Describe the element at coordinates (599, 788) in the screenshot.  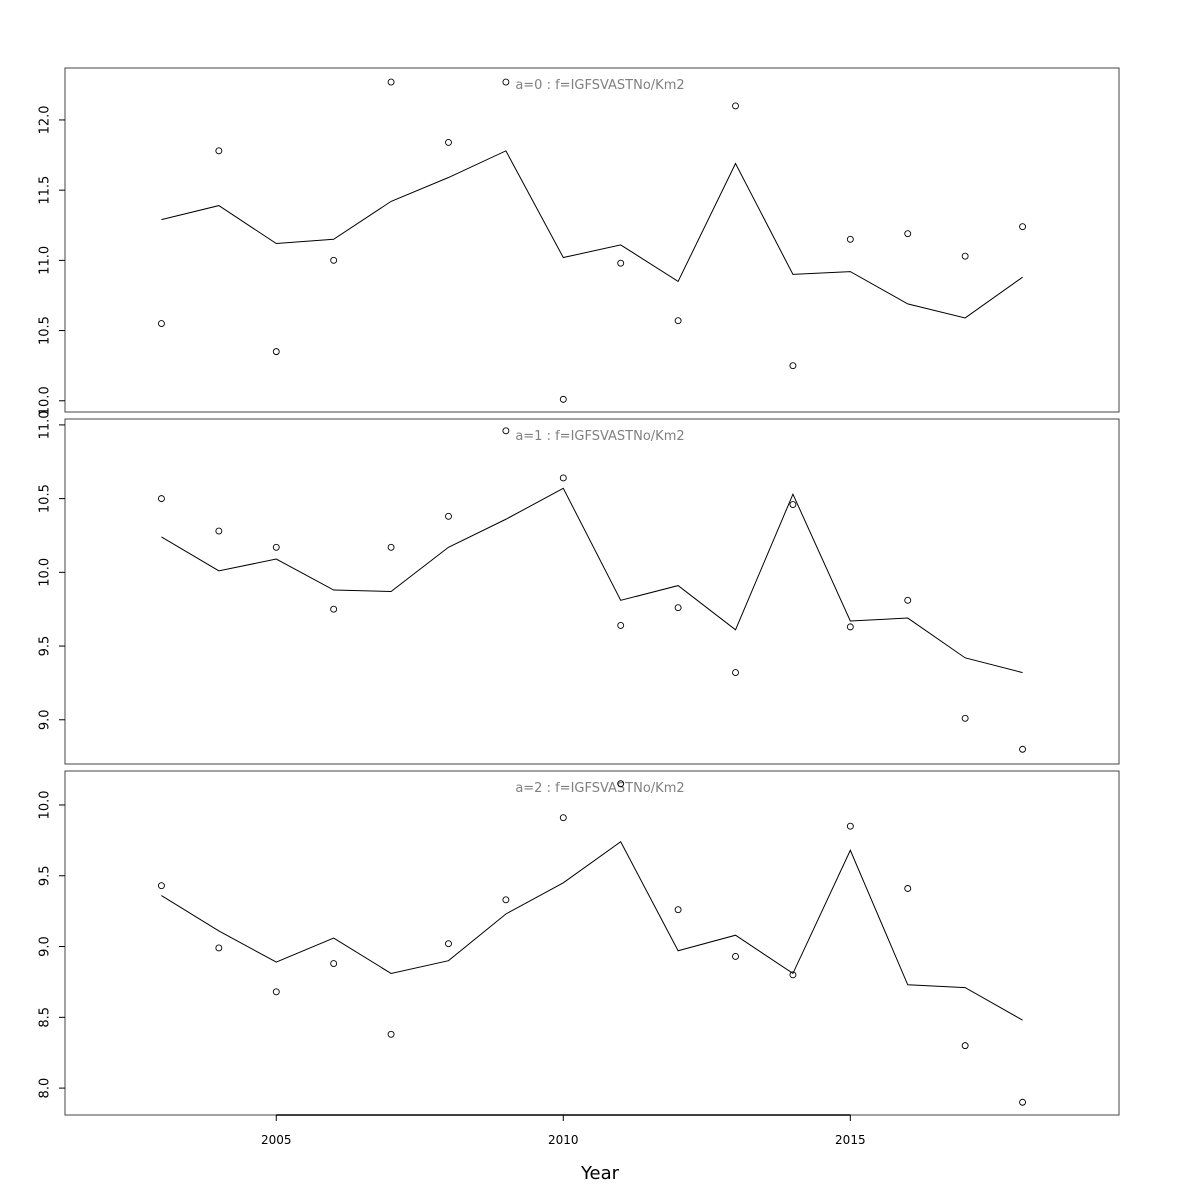
I see `panel-title: a=2 : f=IGFSVASTNo/Km2` at that location.